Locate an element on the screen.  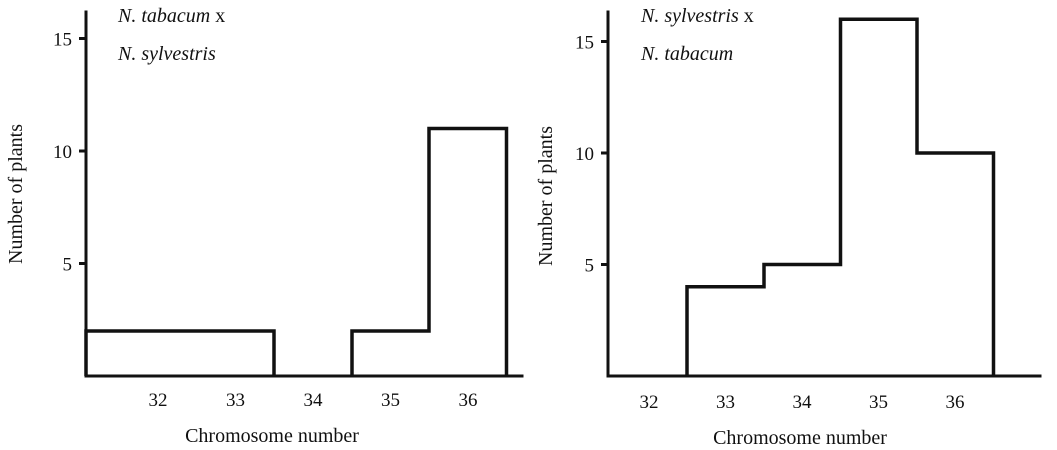
left-x-tick-label: 35 is located at coordinates (390, 400).